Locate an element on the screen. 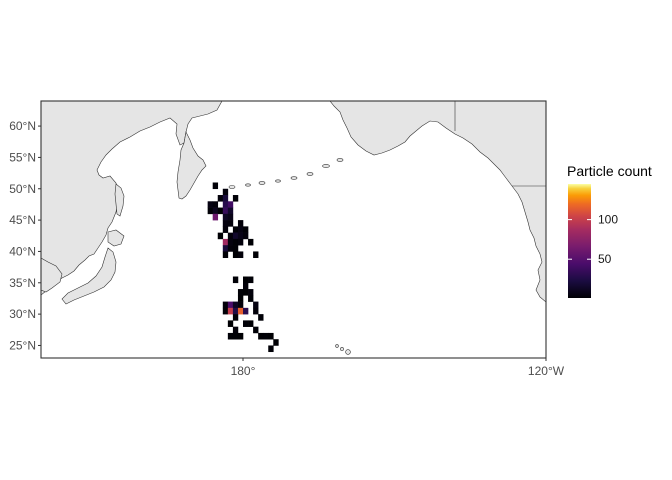 This screenshot has width=672, height=480. legend-colorbar is located at coordinates (579, 241).